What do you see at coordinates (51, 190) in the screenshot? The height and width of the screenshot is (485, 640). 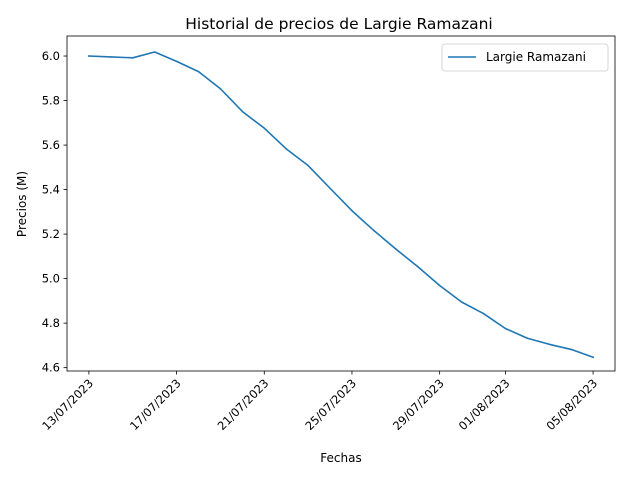 I see `y-tick-label: 5.4` at bounding box center [51, 190].